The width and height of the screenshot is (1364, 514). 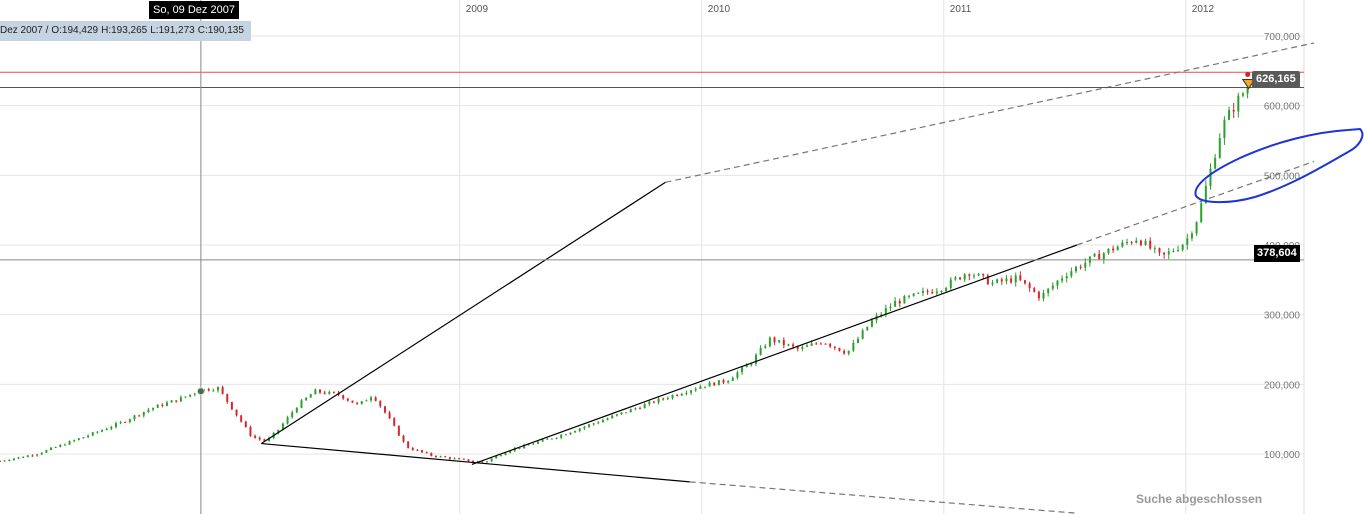 I want to click on y-tick-label: 500,000, so click(x=1282, y=176).